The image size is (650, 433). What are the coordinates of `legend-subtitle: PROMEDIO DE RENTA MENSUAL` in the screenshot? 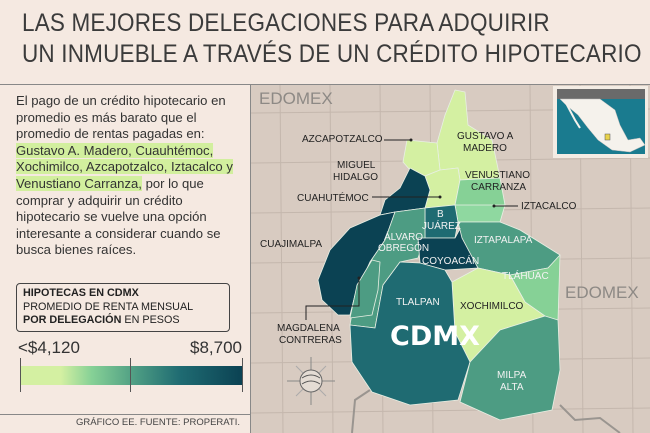 It's located at (108, 306).